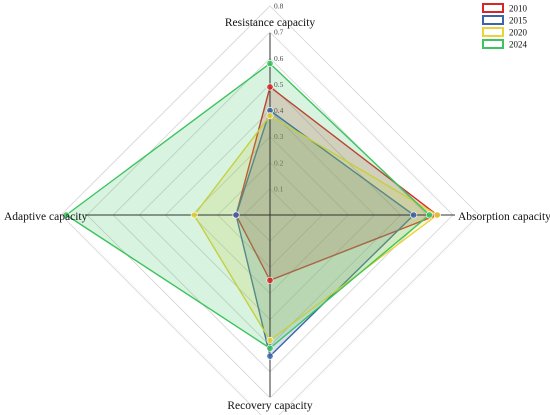 The image size is (550, 415). Describe the element at coordinates (518, 33) in the screenshot. I see `legend-label-2020: 2020` at that location.